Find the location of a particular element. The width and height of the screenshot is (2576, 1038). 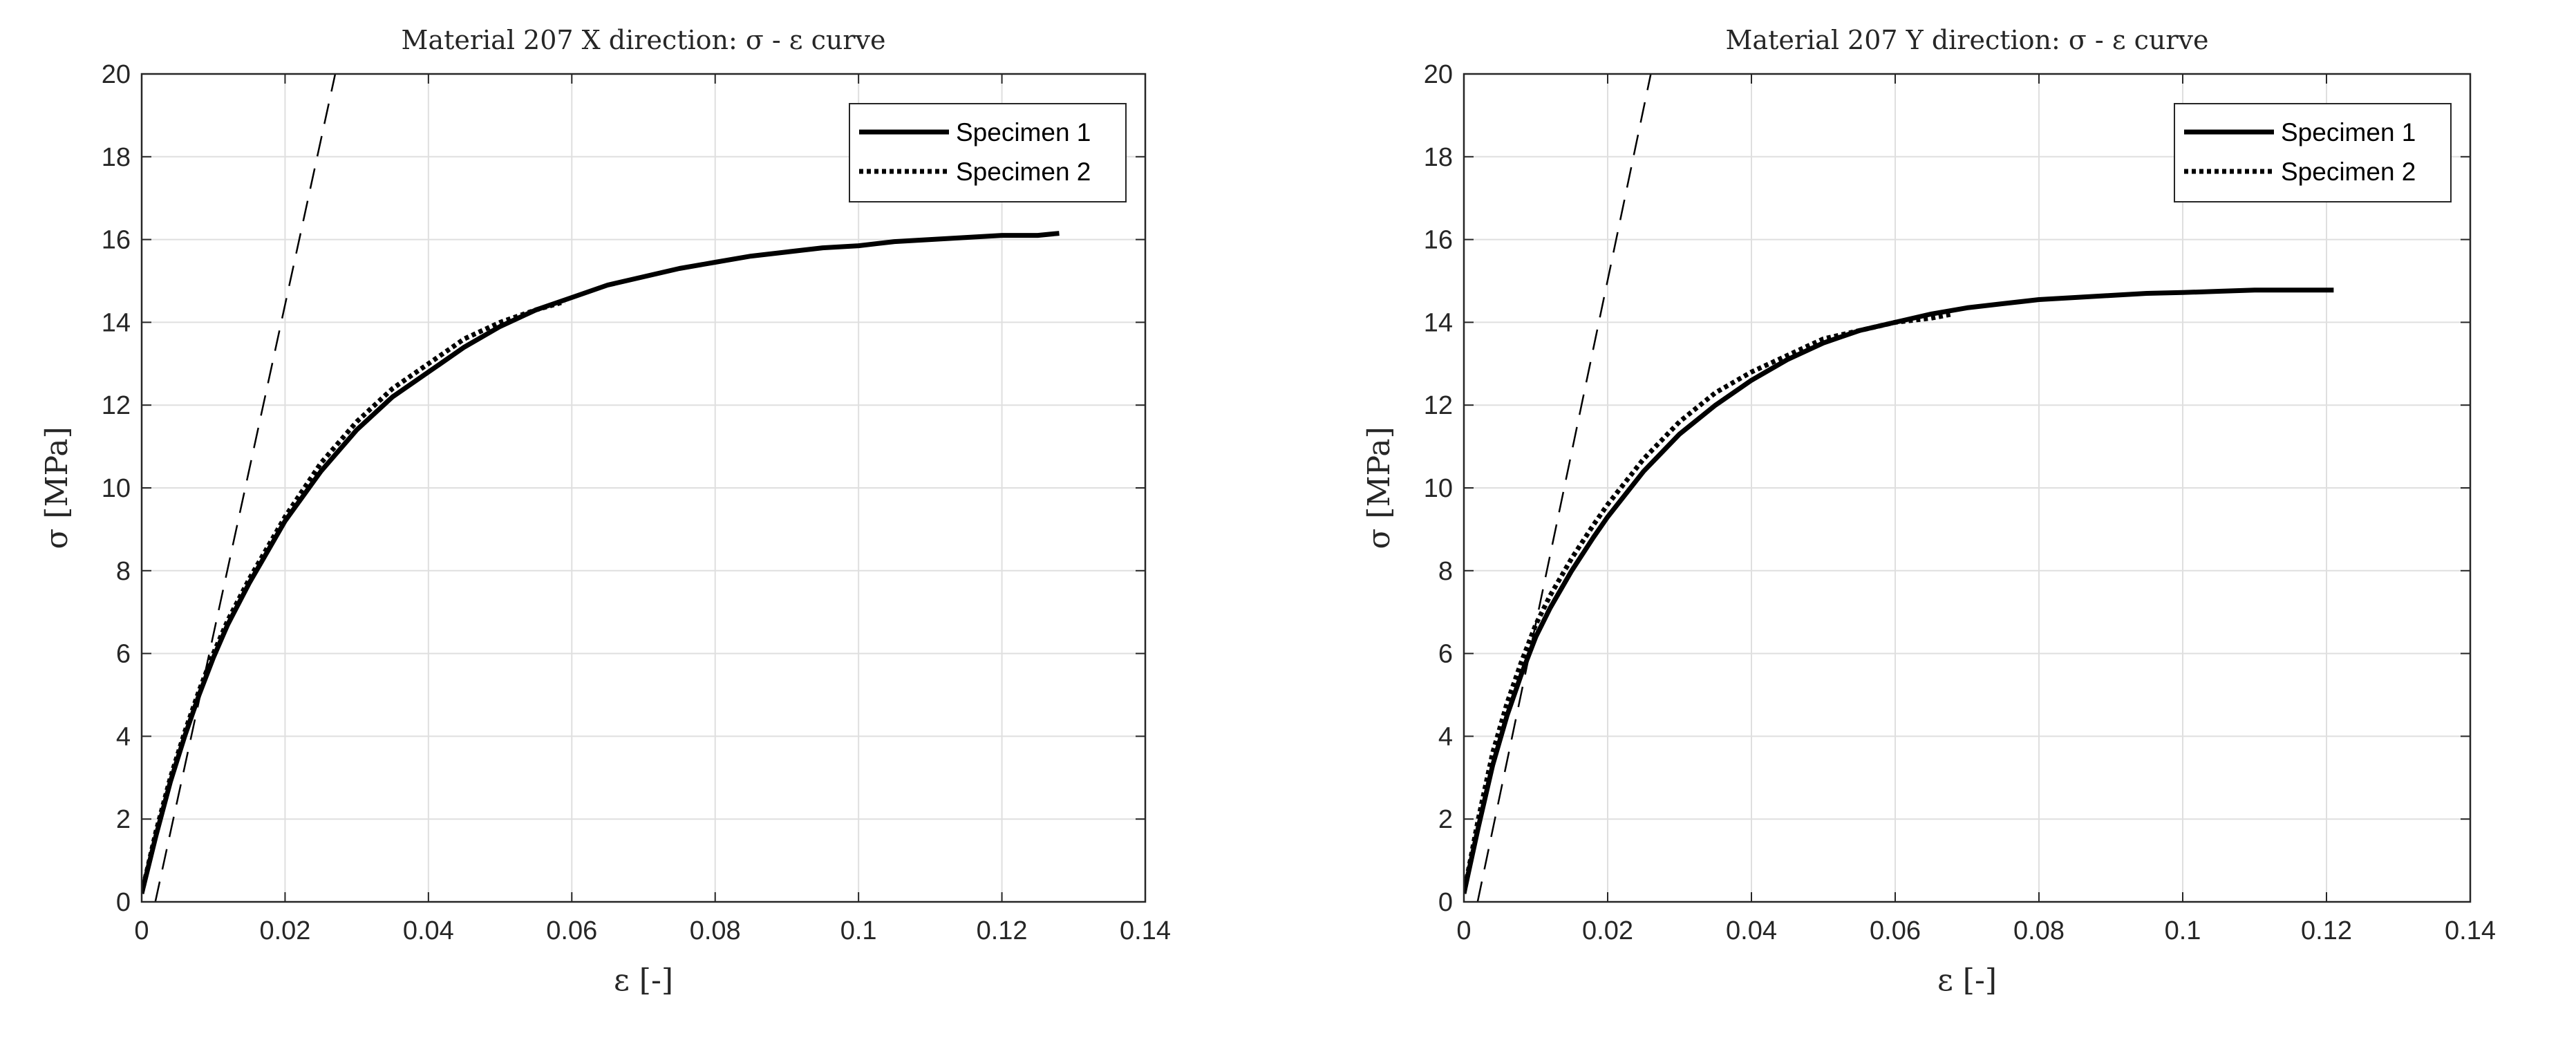

chart-title: Material 207 Y direction: σ - ε curve is located at coordinates (1967, 40).